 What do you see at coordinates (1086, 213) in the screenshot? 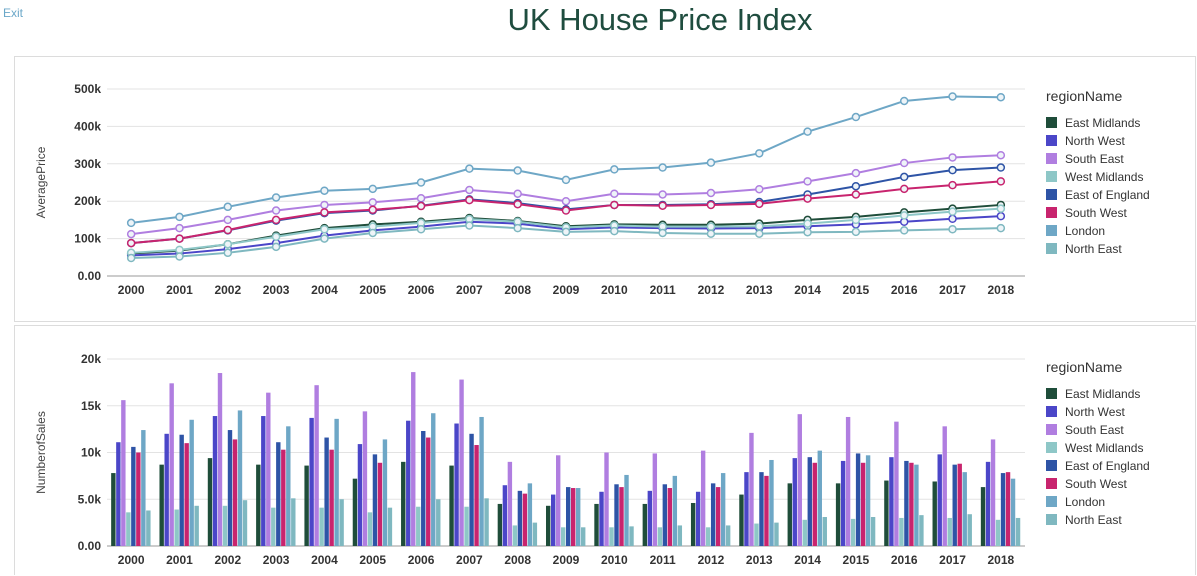
I see `legend-item-south-west: South West` at bounding box center [1086, 213].